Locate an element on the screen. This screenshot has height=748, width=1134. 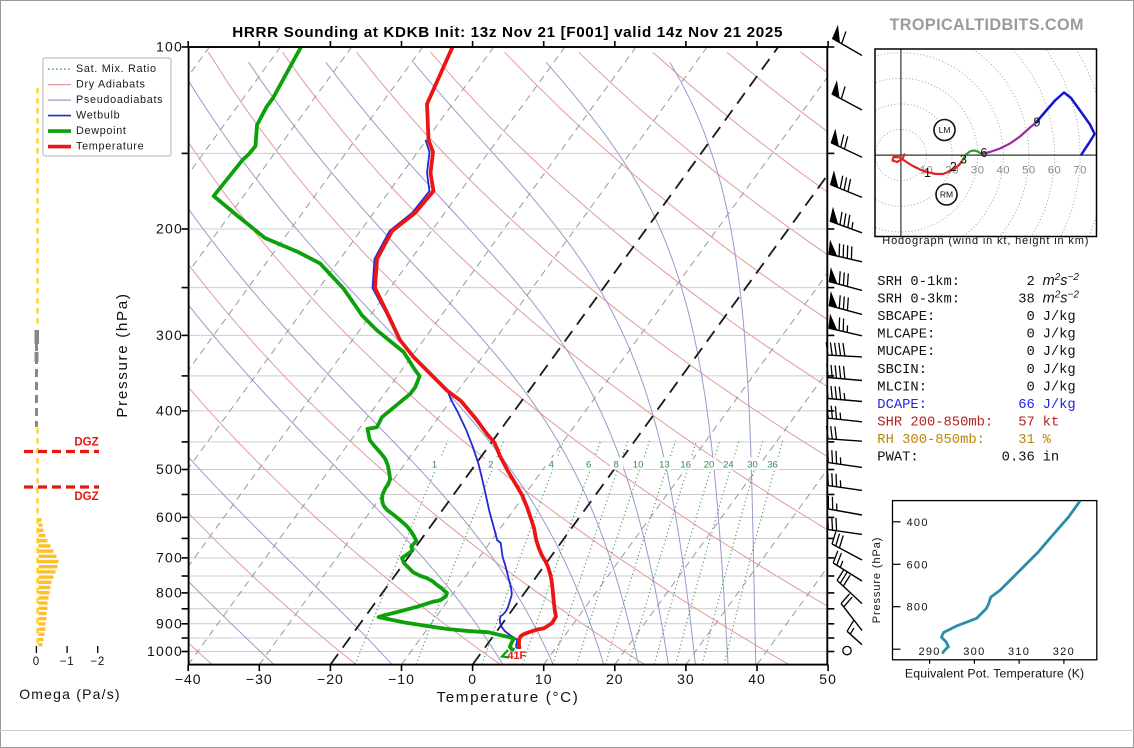
svg-text: 320 is located at coordinates (1064, 652).